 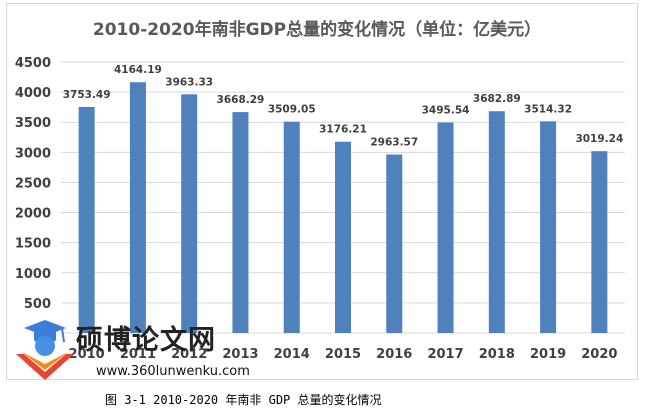 What do you see at coordinates (599, 139) in the screenshot?
I see `data-label: 3019.24` at bounding box center [599, 139].